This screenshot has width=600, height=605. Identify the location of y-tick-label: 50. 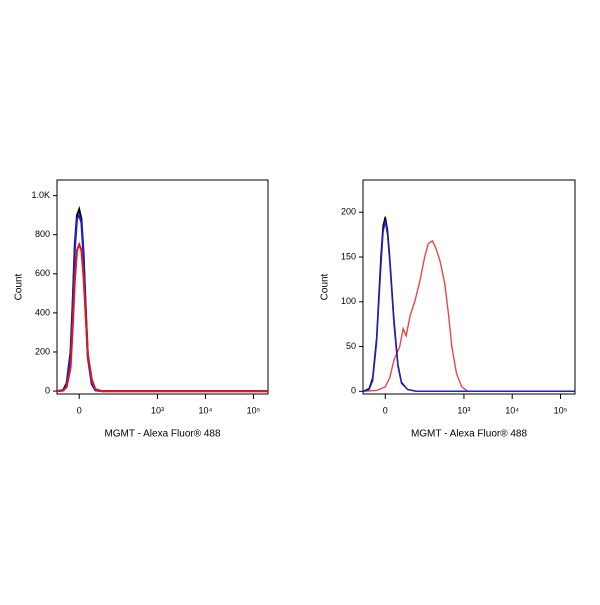
(351, 346).